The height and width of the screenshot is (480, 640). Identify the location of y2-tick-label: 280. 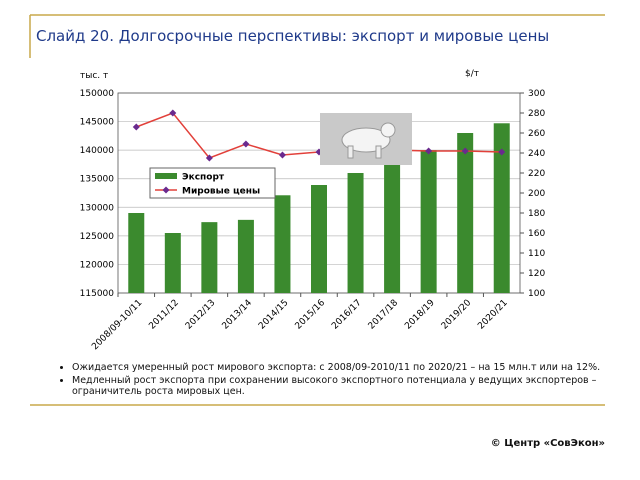
(536, 114).